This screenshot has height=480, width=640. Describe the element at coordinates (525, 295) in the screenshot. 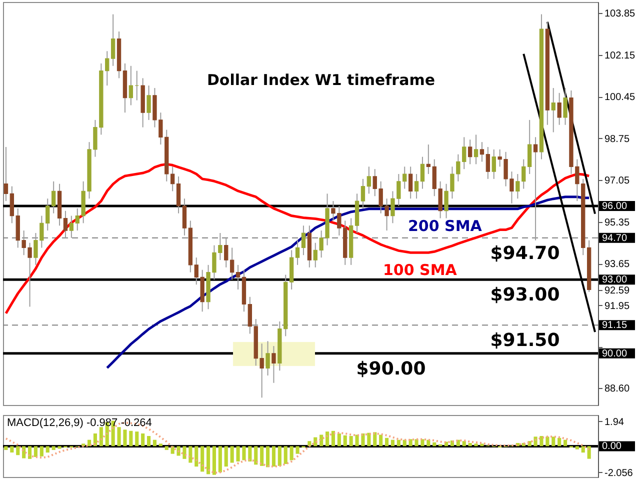

I see `annotation: $93.00` at that location.